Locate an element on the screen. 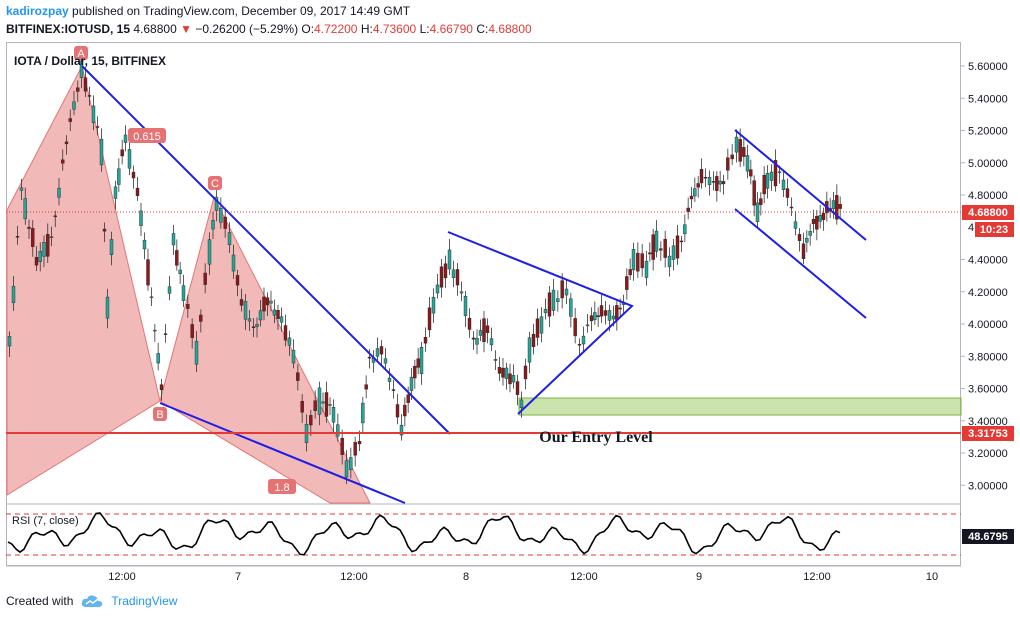  open-label: O: is located at coordinates (308, 29).